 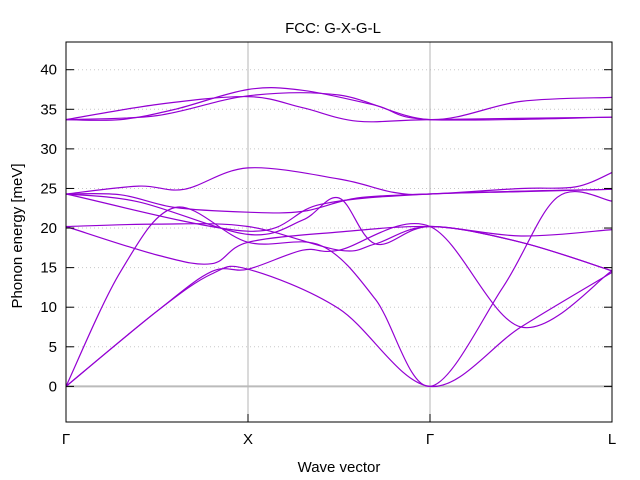 I want to click on y-tick-label: 15, so click(x=48, y=268).